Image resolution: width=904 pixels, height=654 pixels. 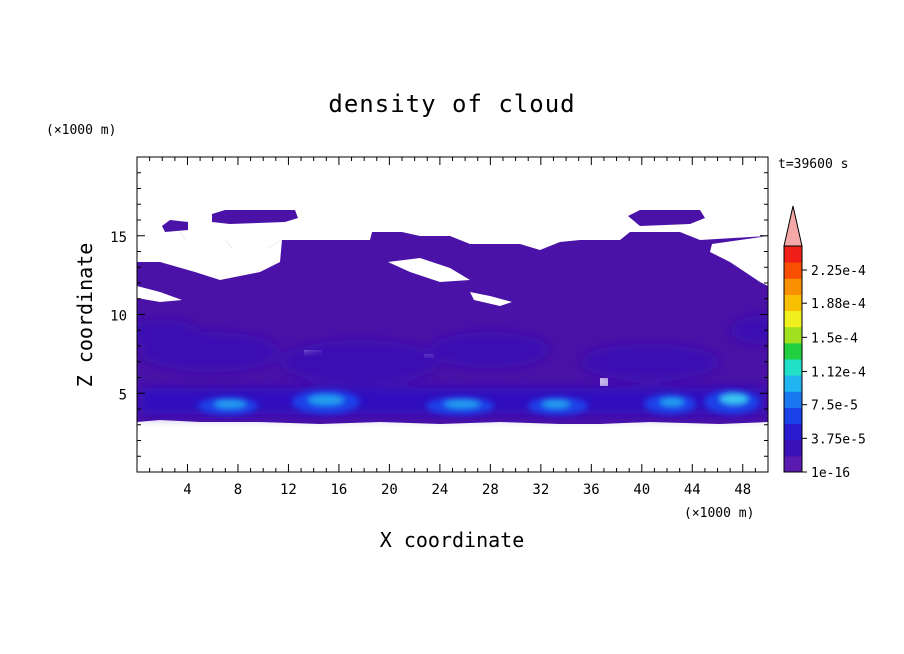 I want to click on colorbar-label: 2.25e-4, so click(x=838, y=271).